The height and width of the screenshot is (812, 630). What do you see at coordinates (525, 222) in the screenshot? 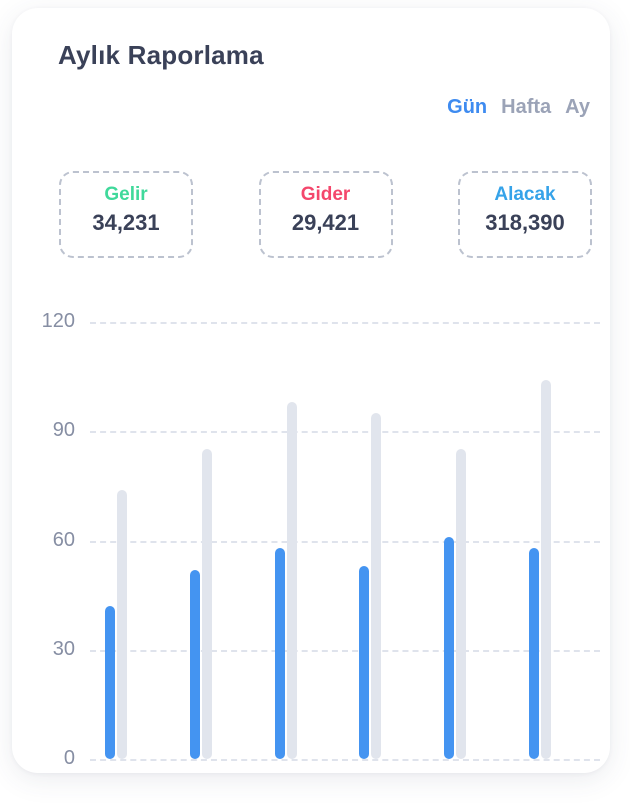
I see `stat-value-alacak: 318,390` at bounding box center [525, 222].